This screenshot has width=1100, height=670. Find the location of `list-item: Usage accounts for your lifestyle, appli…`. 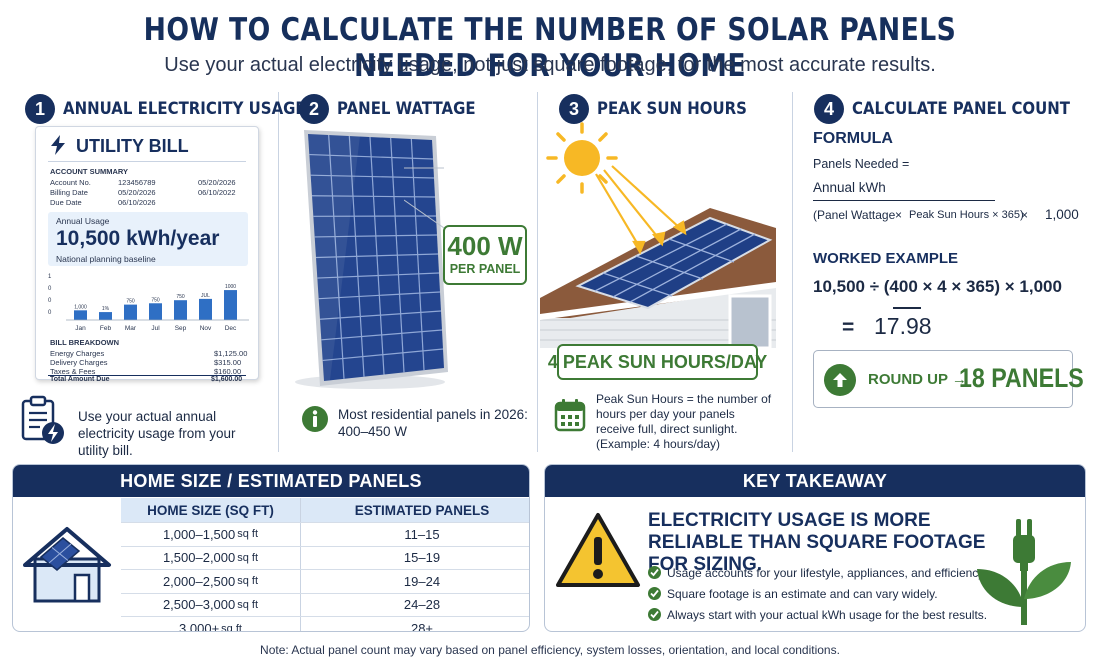

list-item: Usage accounts for your lifestyle, appli… is located at coordinates (817, 572).